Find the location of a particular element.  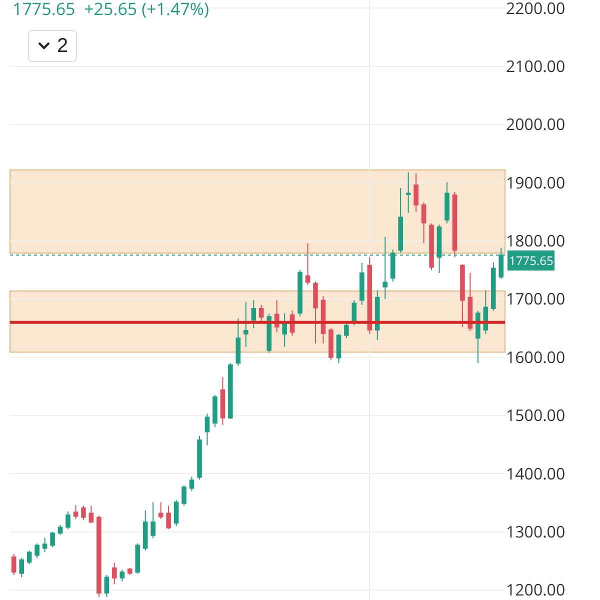

y-tick-label: 1700.00 is located at coordinates (536, 299).